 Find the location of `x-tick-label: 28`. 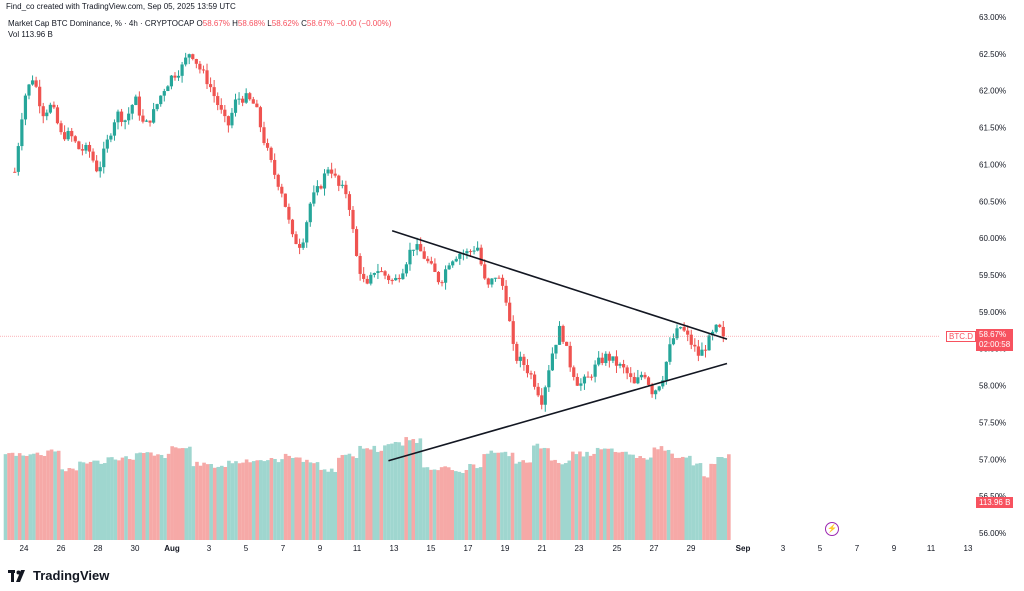

x-tick-label: 28 is located at coordinates (98, 548).